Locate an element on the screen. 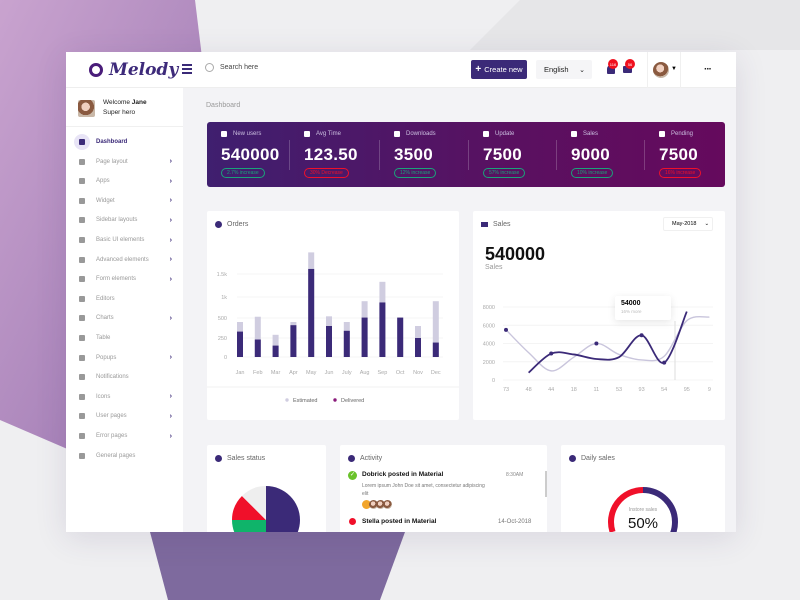 The height and width of the screenshot is (600, 800). activity-item: Stella posted in Material 14-Oct-2018 is located at coordinates (443, 523).